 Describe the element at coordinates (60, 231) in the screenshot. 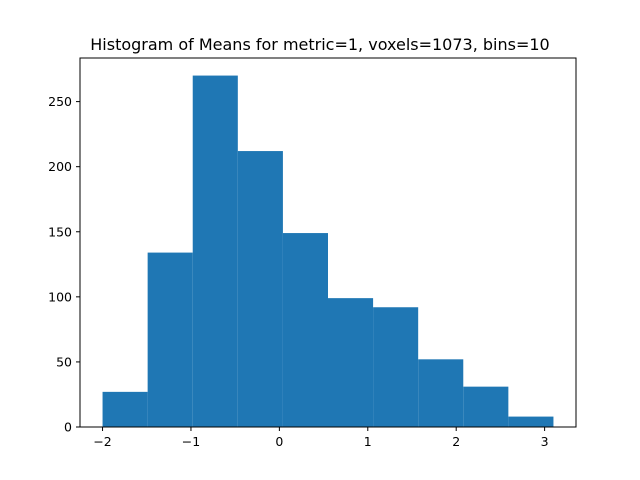

I see `y-tick-label: 150` at that location.